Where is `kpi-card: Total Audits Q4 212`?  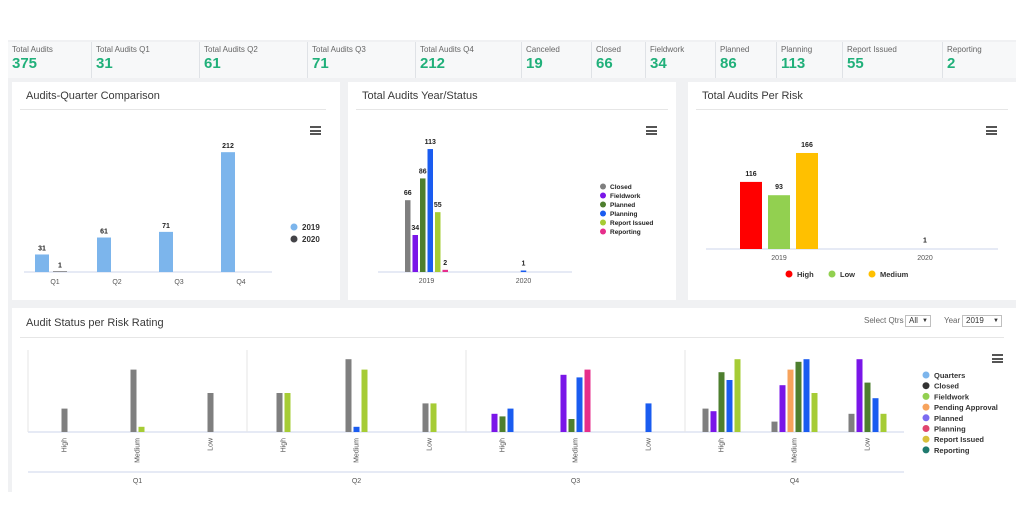
kpi-card: Total Audits Q4 212 is located at coordinates (468, 60).